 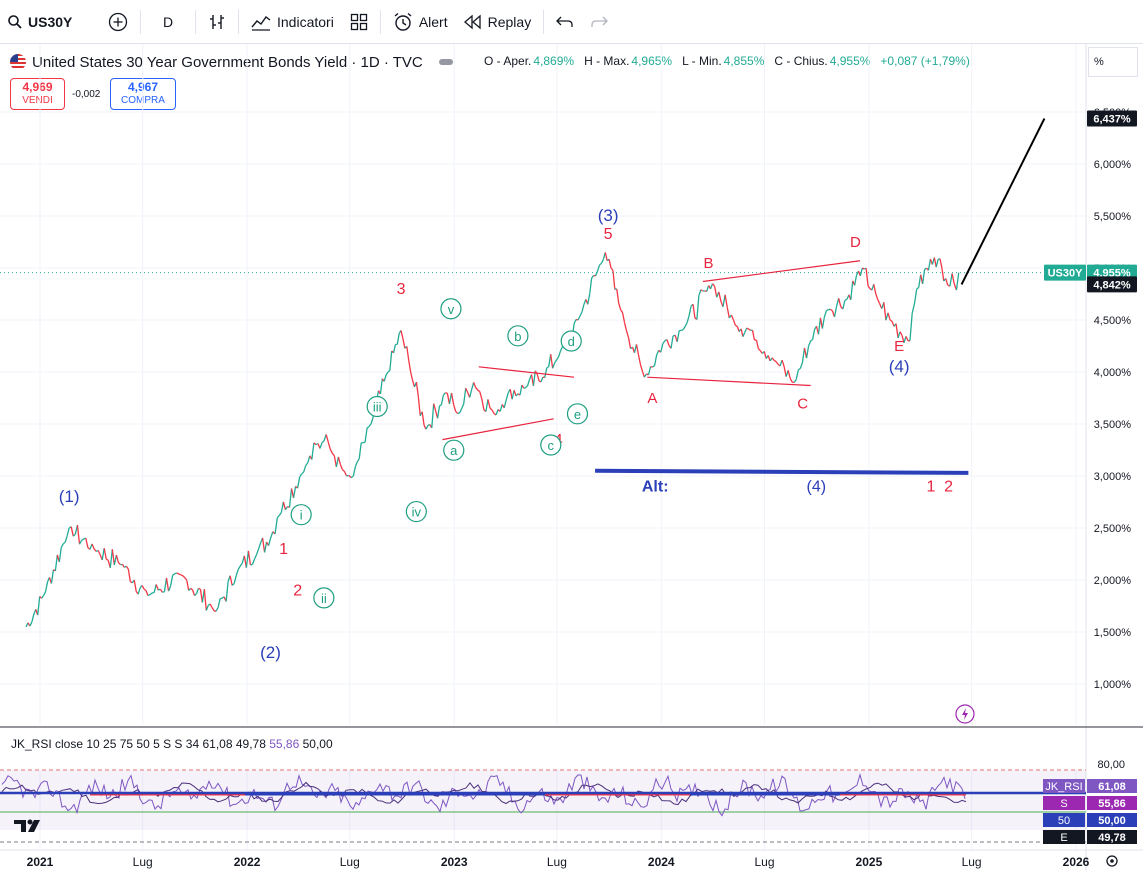 What do you see at coordinates (37, 94) in the screenshot?
I see `sell-button: 4,969 VENDI` at bounding box center [37, 94].